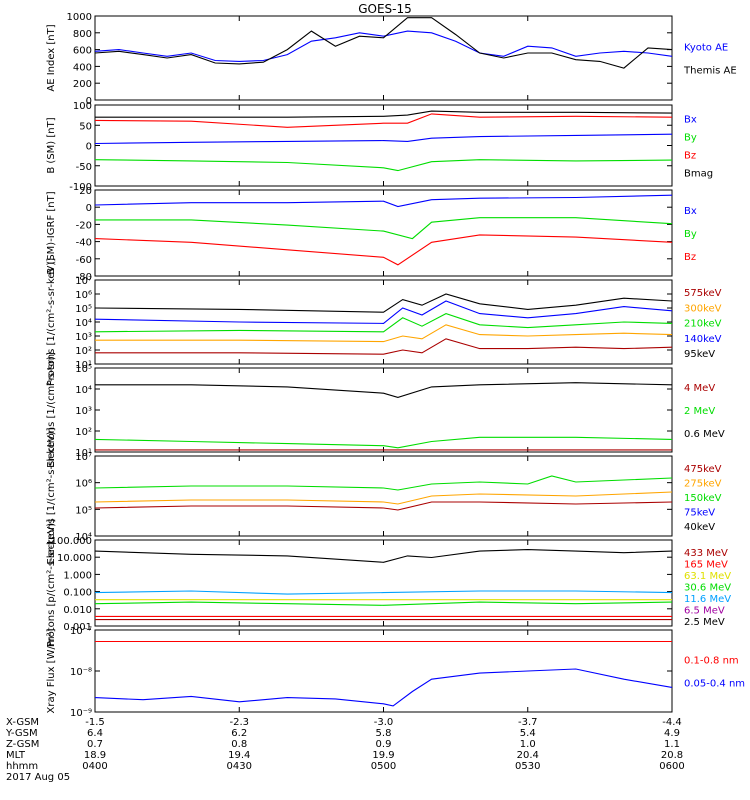  What do you see at coordinates (384, 733) in the screenshot?
I see `orbit-row-value: 5.8` at bounding box center [384, 733].